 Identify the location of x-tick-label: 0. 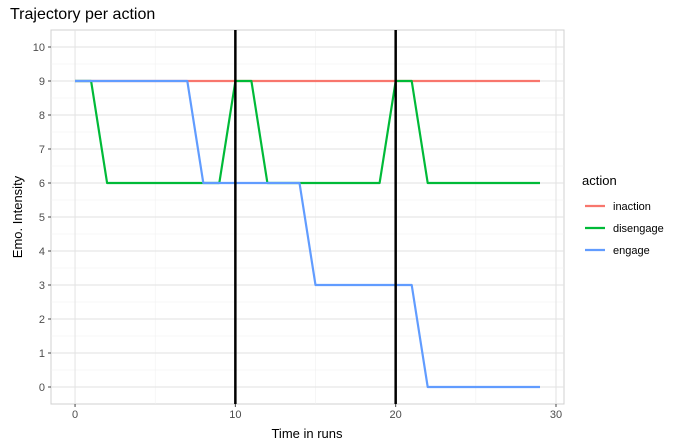
(75, 415).